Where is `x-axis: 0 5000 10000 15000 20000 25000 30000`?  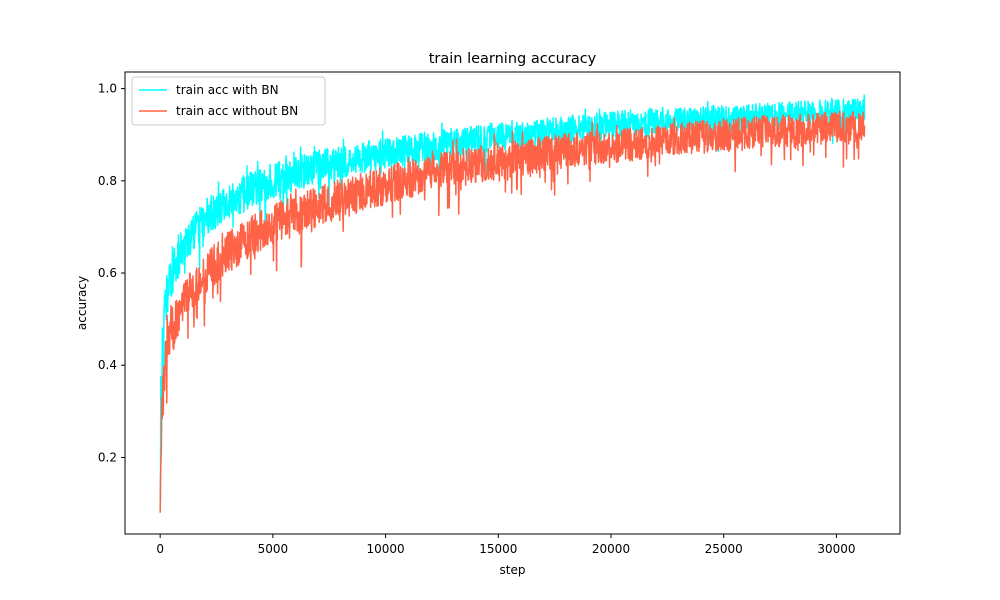
x-axis: 0 5000 10000 15000 20000 25000 30000 is located at coordinates (506, 545).